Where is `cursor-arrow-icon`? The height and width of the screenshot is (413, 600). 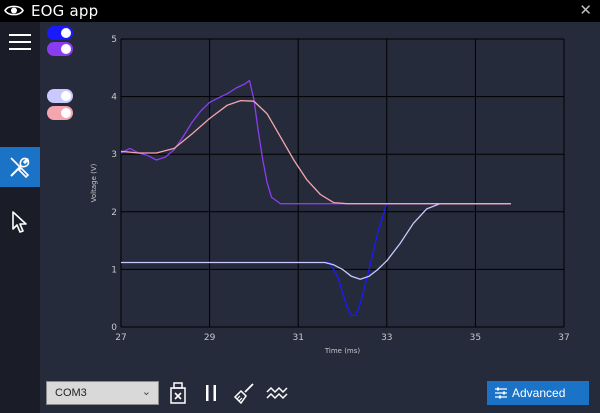
cursor-arrow-icon is located at coordinates (19, 222).